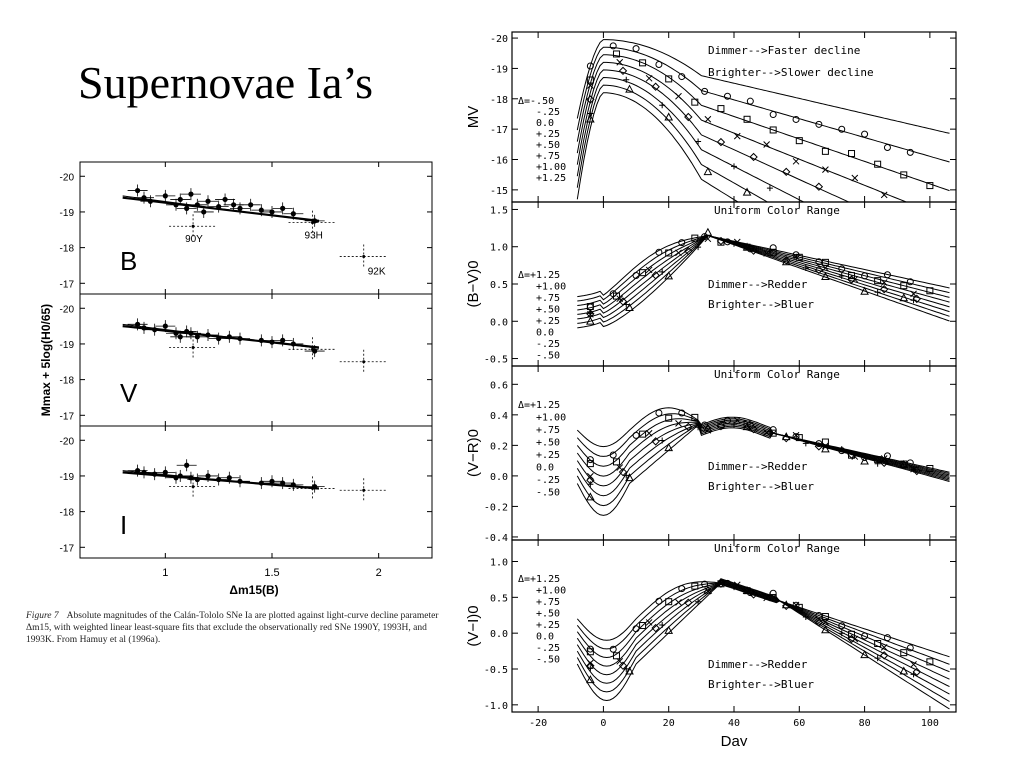 The image size is (1024, 768). Describe the element at coordinates (548, 602) in the screenshot. I see `delta-label: +.75` at that location.